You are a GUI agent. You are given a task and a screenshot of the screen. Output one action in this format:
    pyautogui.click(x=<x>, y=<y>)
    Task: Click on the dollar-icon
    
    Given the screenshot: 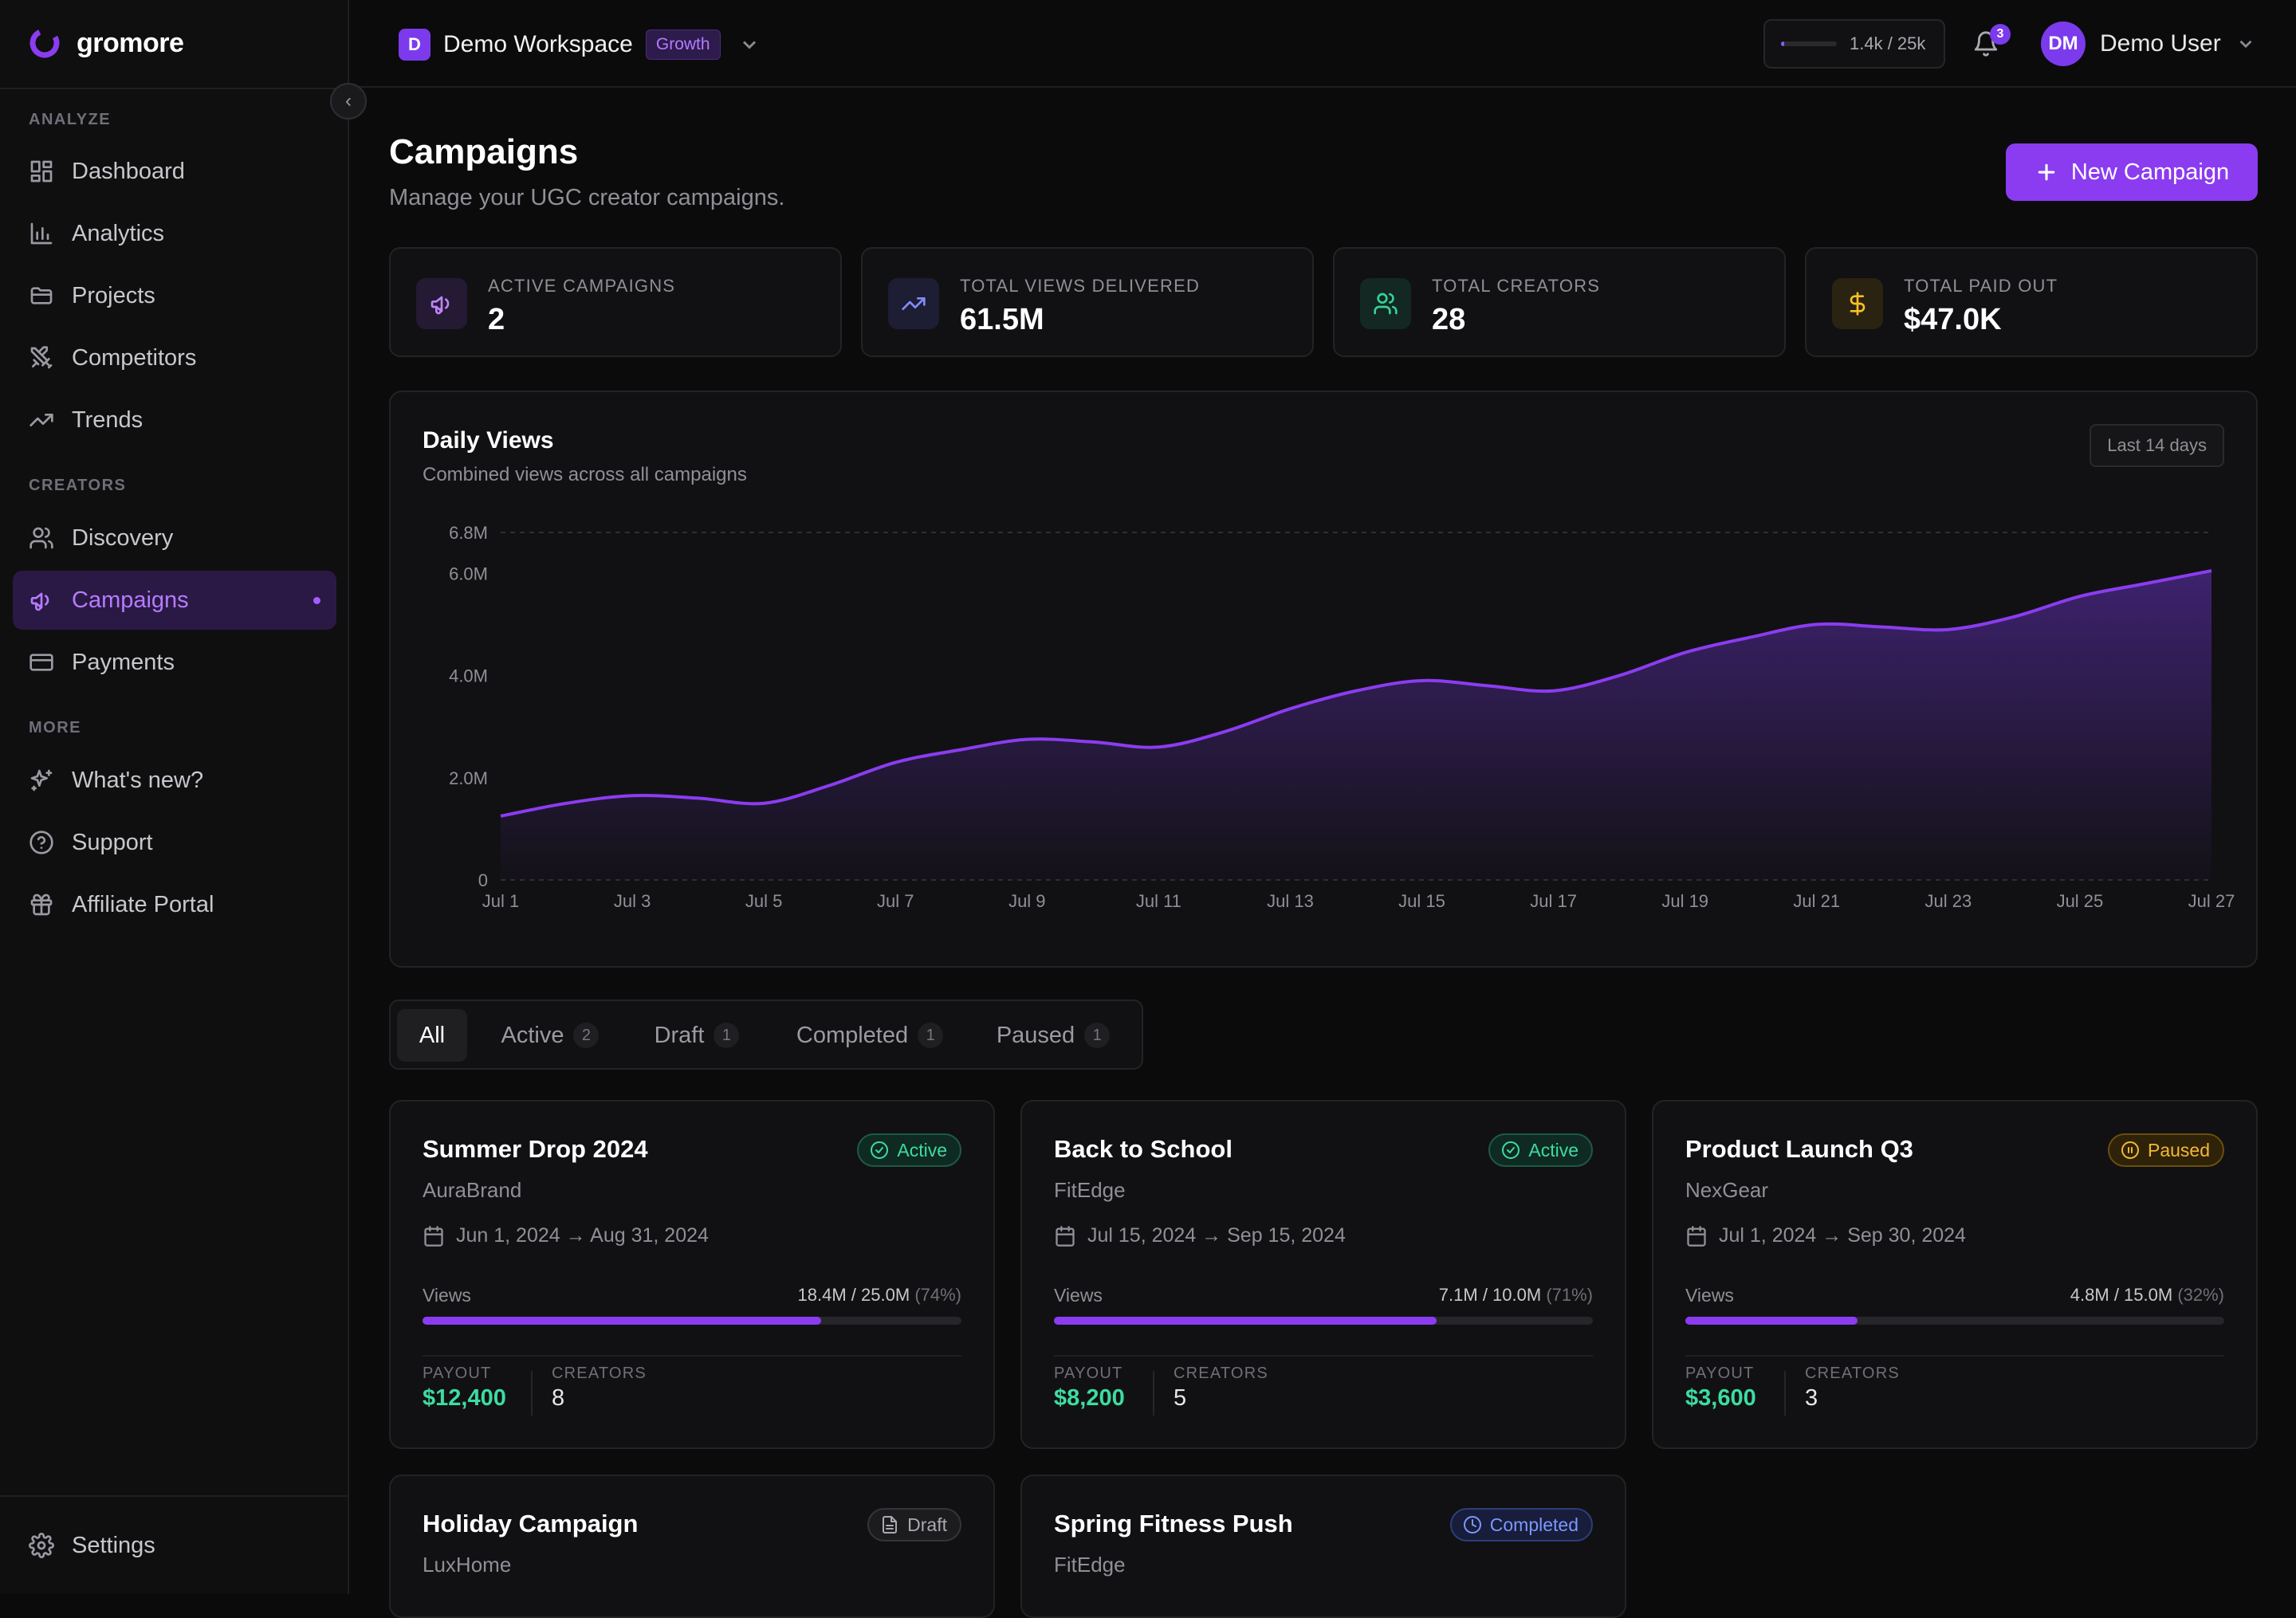 What is the action you would take?
    pyautogui.click(x=1858, y=304)
    